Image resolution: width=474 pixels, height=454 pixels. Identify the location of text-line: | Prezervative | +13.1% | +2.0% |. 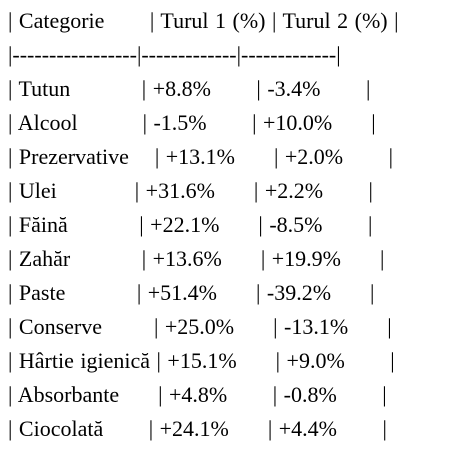
(201, 156).